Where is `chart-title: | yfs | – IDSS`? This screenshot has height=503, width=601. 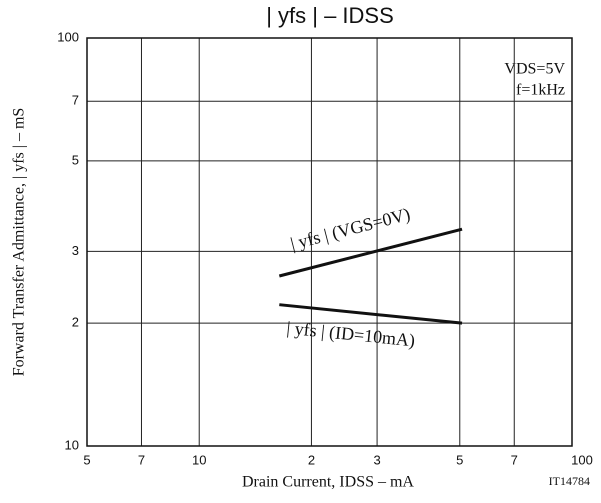
chart-title: | yfs | – IDSS is located at coordinates (330, 15).